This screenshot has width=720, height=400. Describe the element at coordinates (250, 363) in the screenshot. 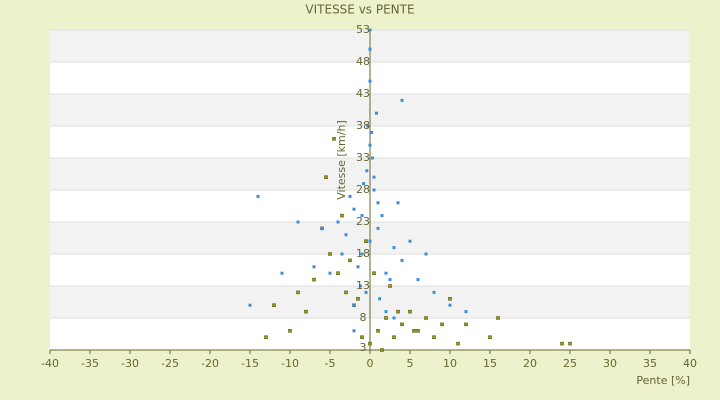

I see `x-tick-label: -15` at that location.